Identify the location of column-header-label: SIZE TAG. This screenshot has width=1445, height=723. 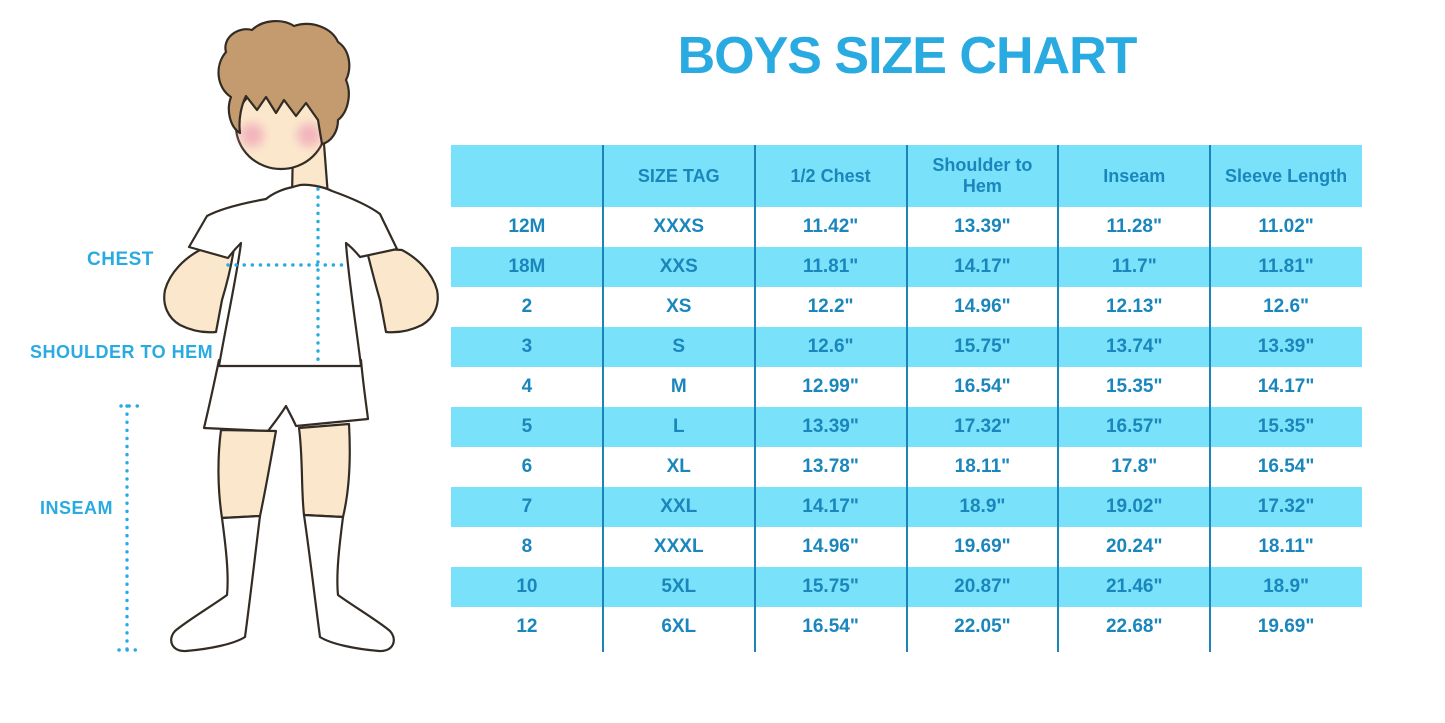
(678, 175).